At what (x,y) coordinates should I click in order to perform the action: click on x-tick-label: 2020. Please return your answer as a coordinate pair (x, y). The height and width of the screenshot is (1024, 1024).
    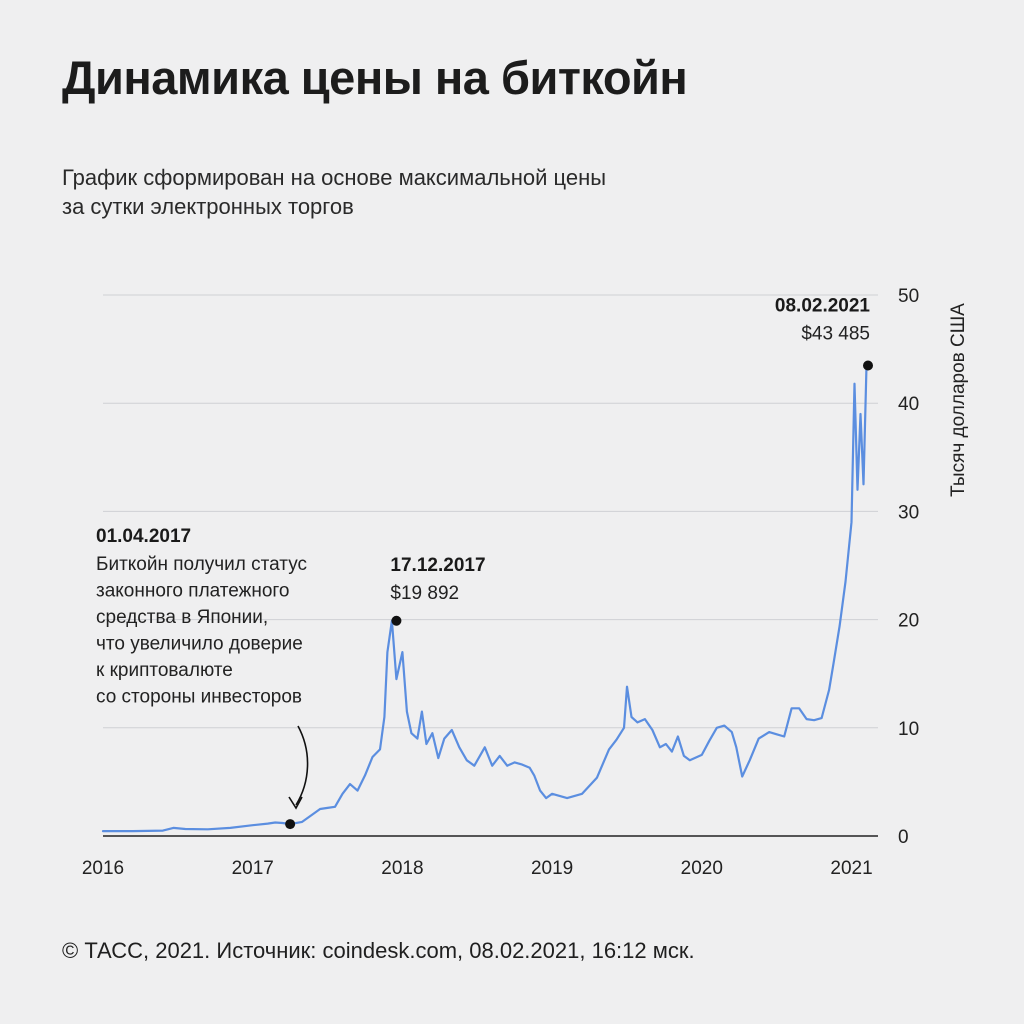
    Looking at the image, I should click on (702, 868).